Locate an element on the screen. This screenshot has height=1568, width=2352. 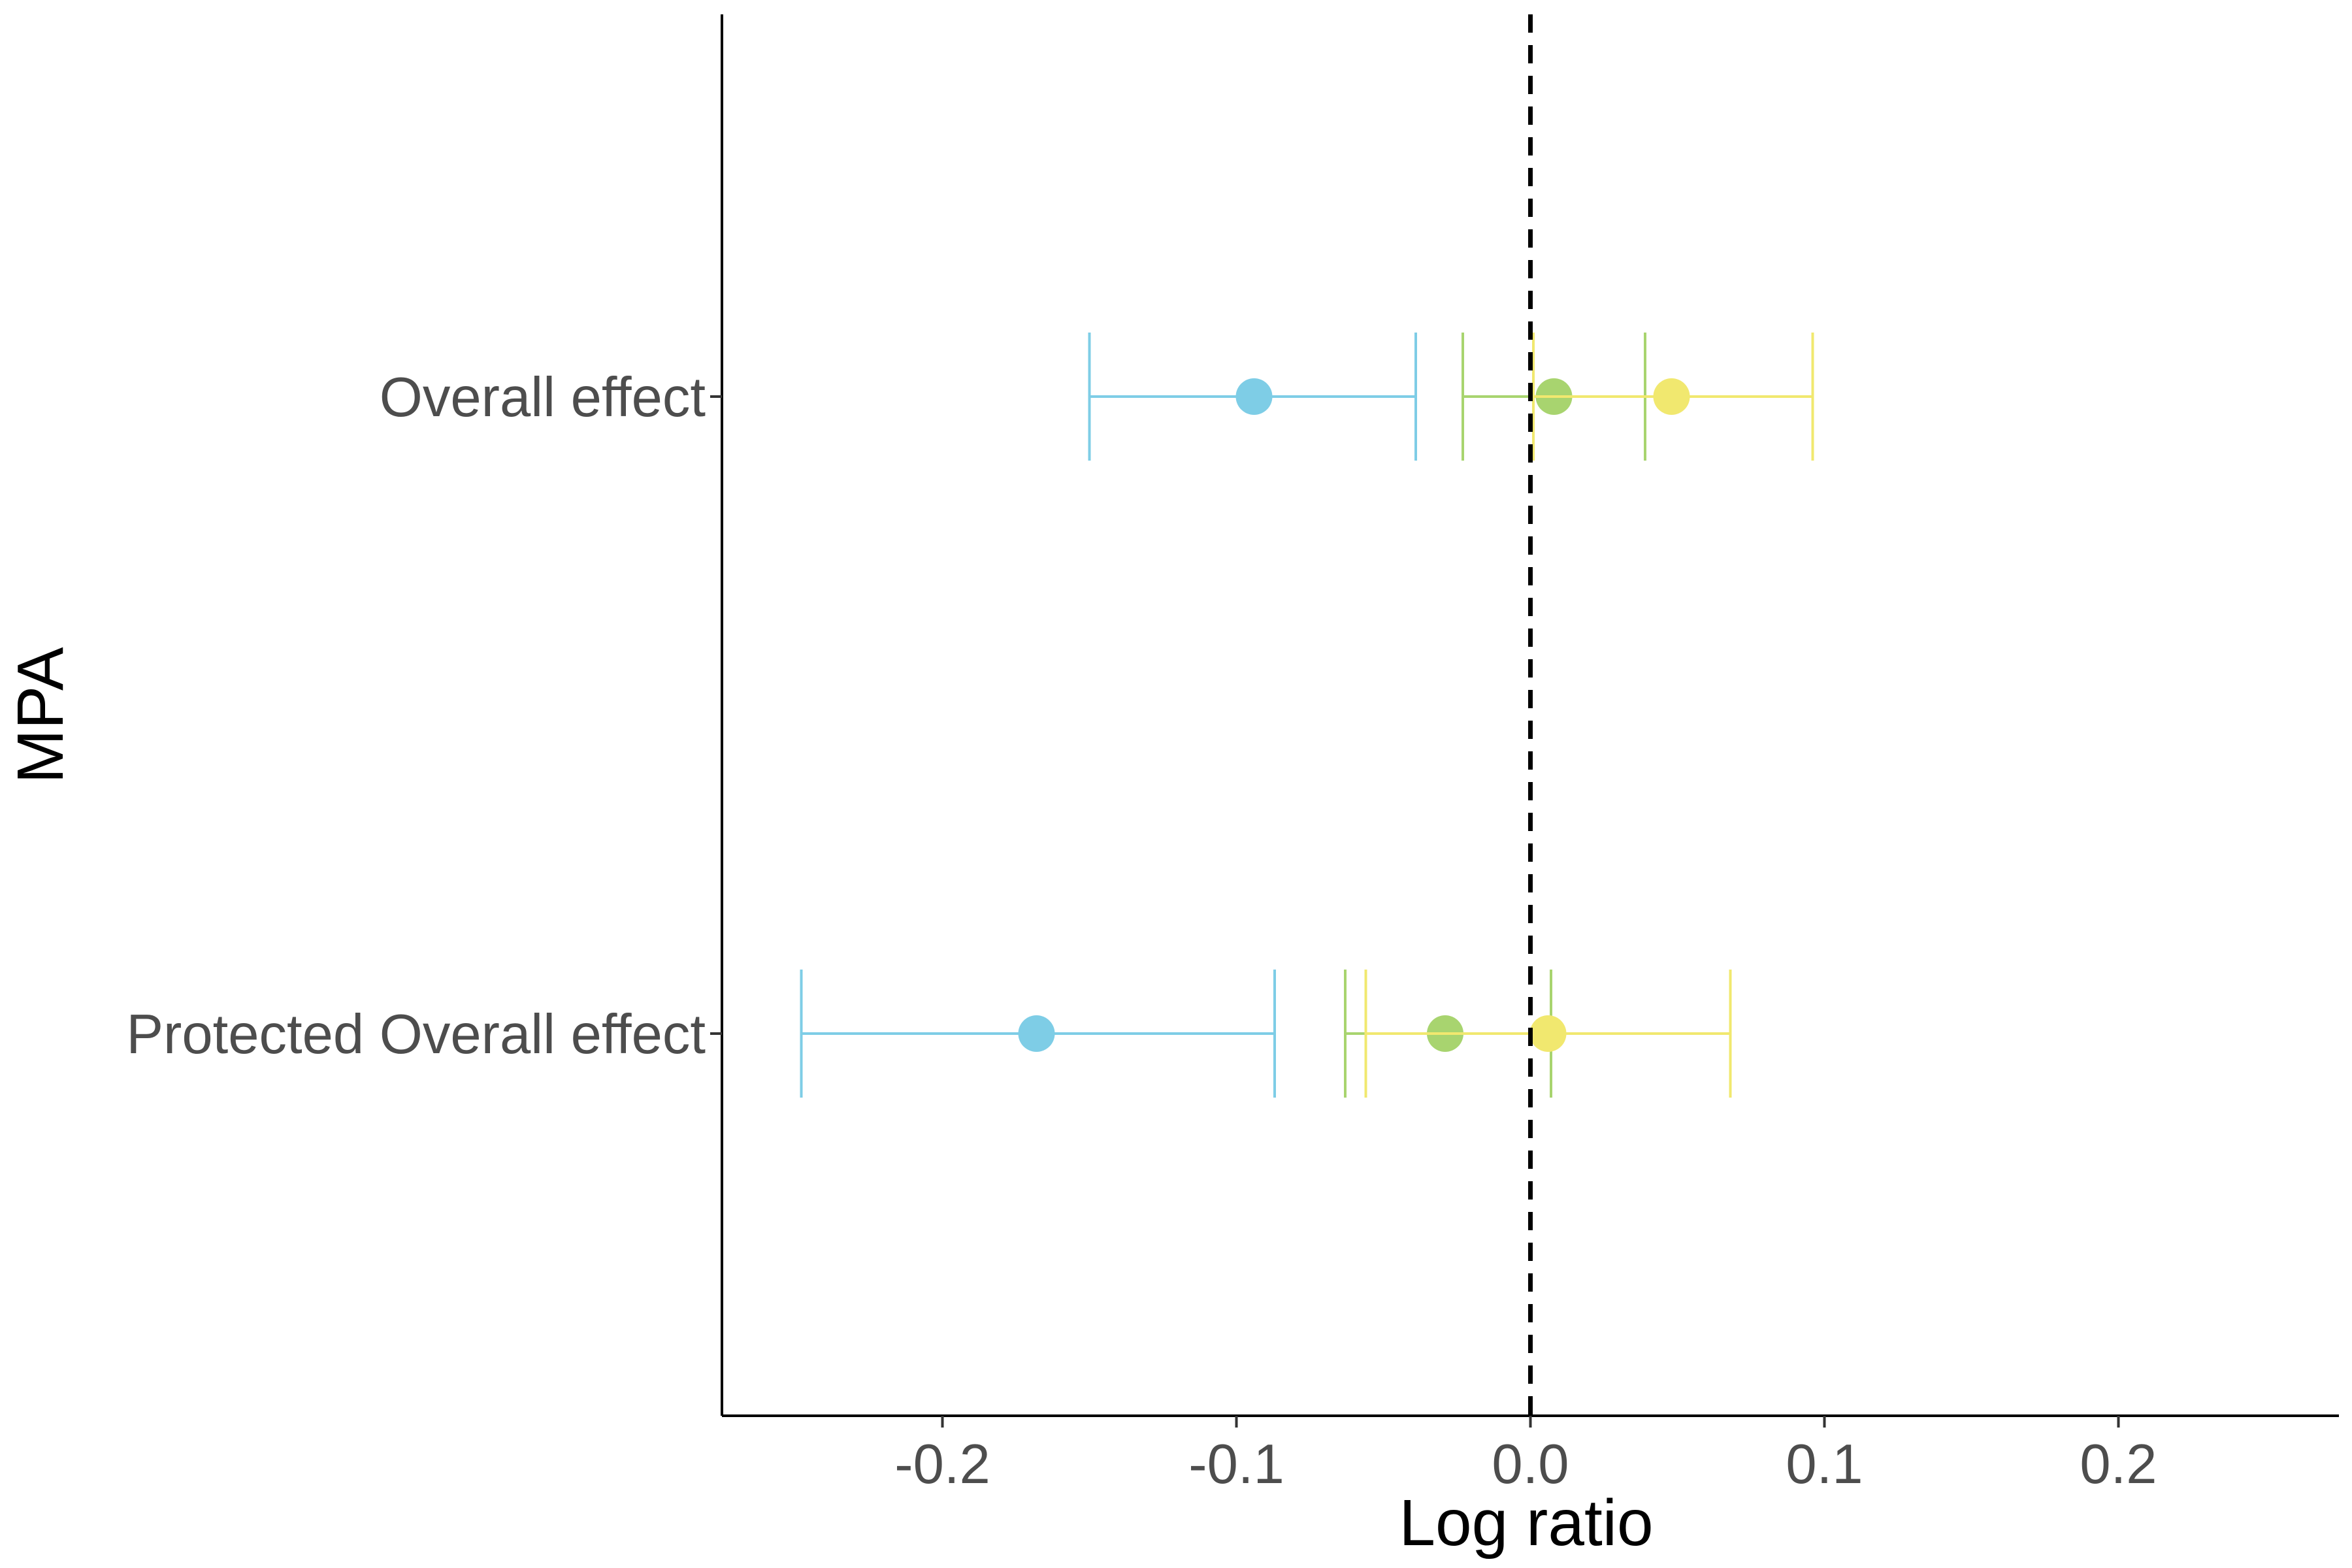
x-tick-label: 0.2 is located at coordinates (2118, 1464).